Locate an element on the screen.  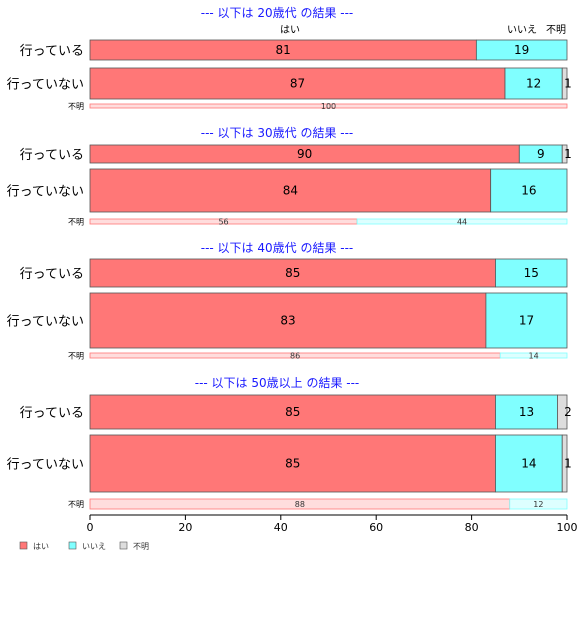
data-label: 88 is located at coordinates (300, 504).